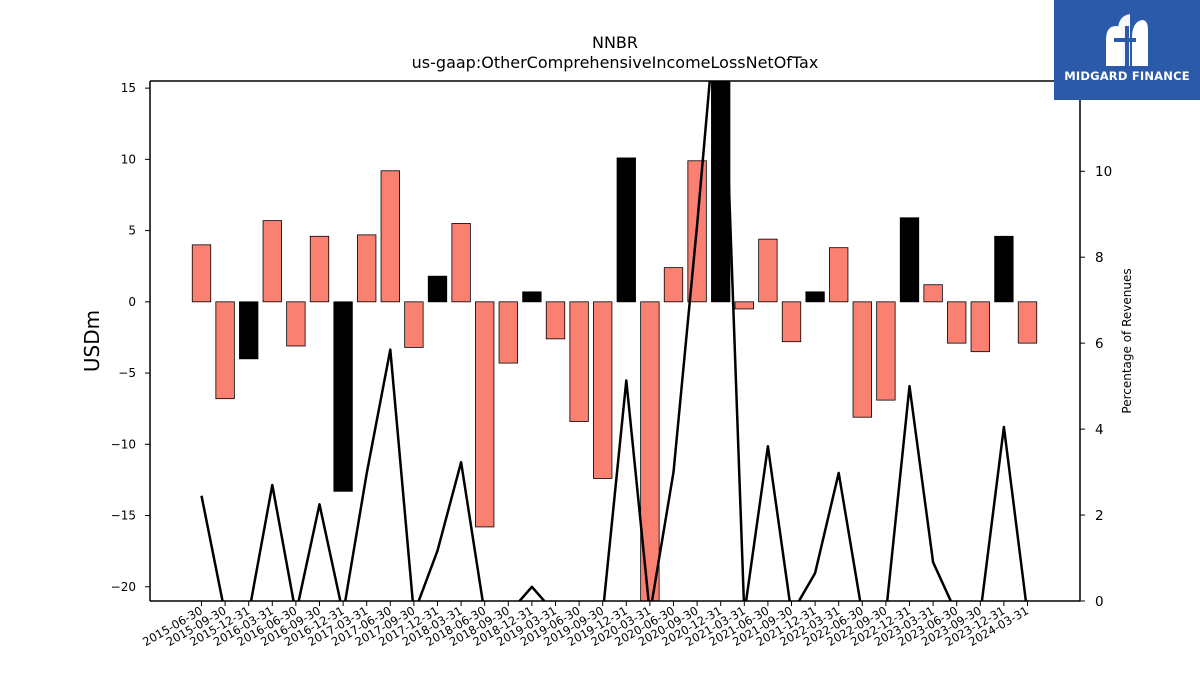  Describe the element at coordinates (132, 302) in the screenshot. I see `y-tick-label: 0` at that location.